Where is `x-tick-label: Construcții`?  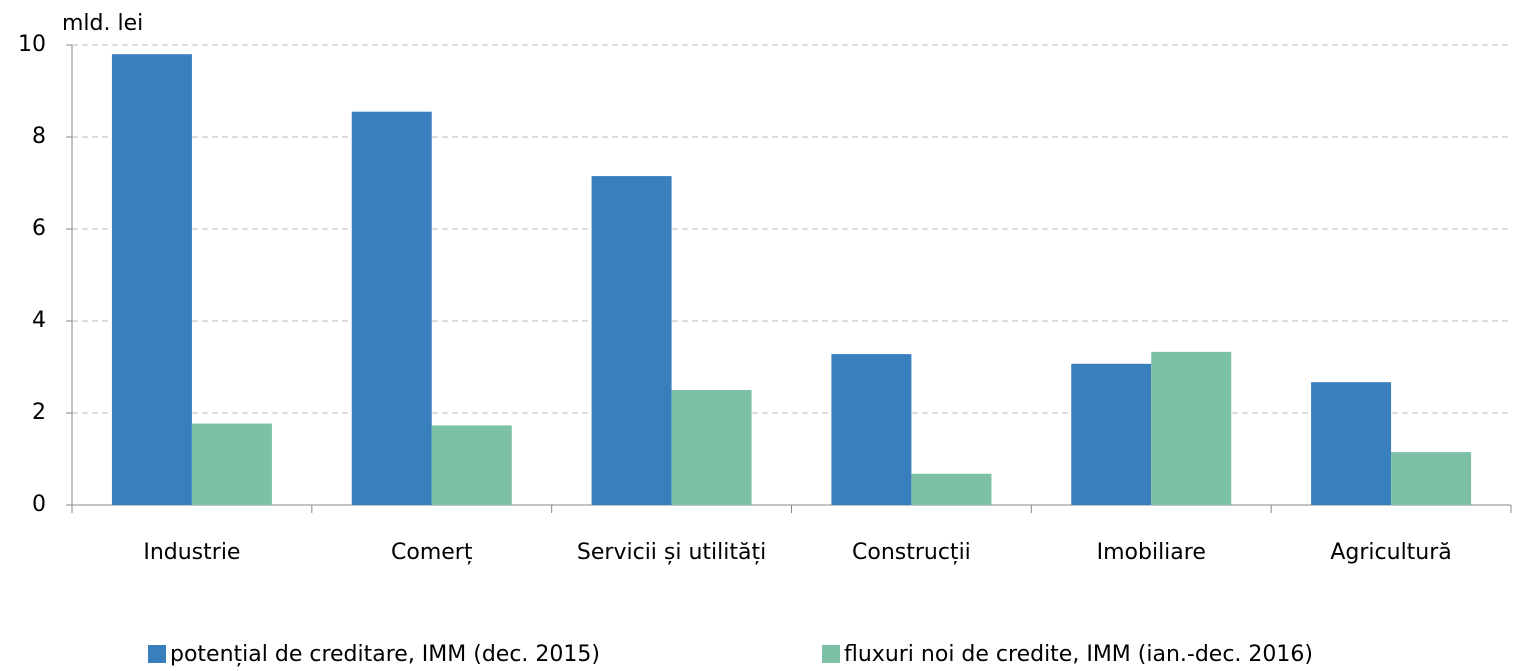
x-tick-label: Construcții is located at coordinates (911, 552).